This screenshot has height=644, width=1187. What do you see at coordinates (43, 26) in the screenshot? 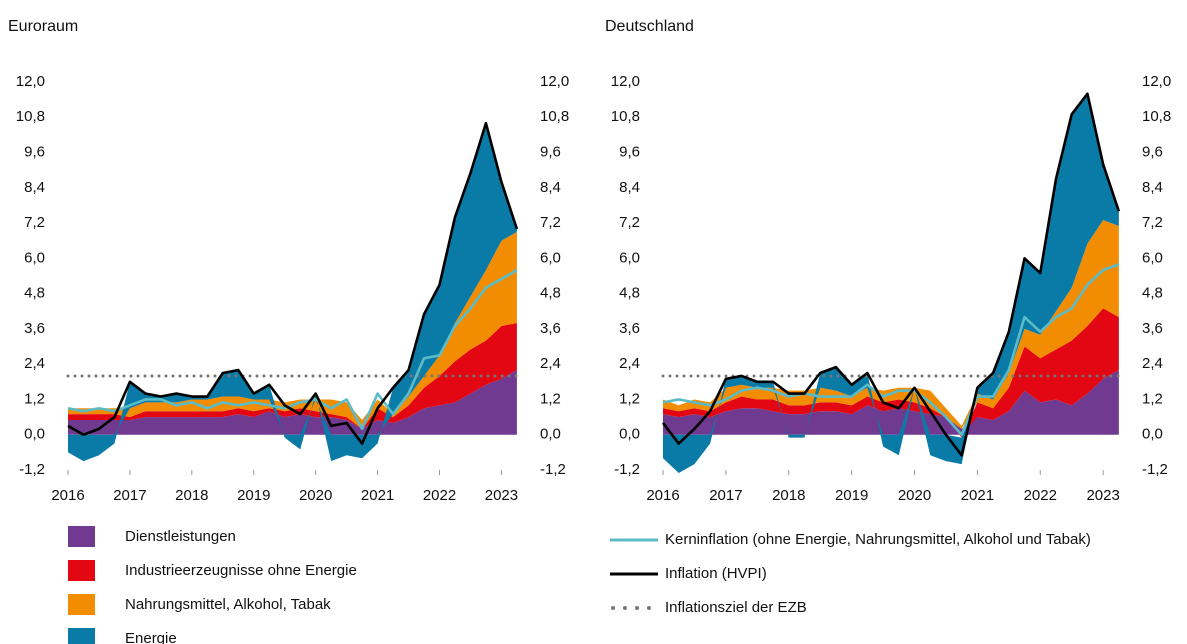
I see `chart-title: Euroraum` at bounding box center [43, 26].